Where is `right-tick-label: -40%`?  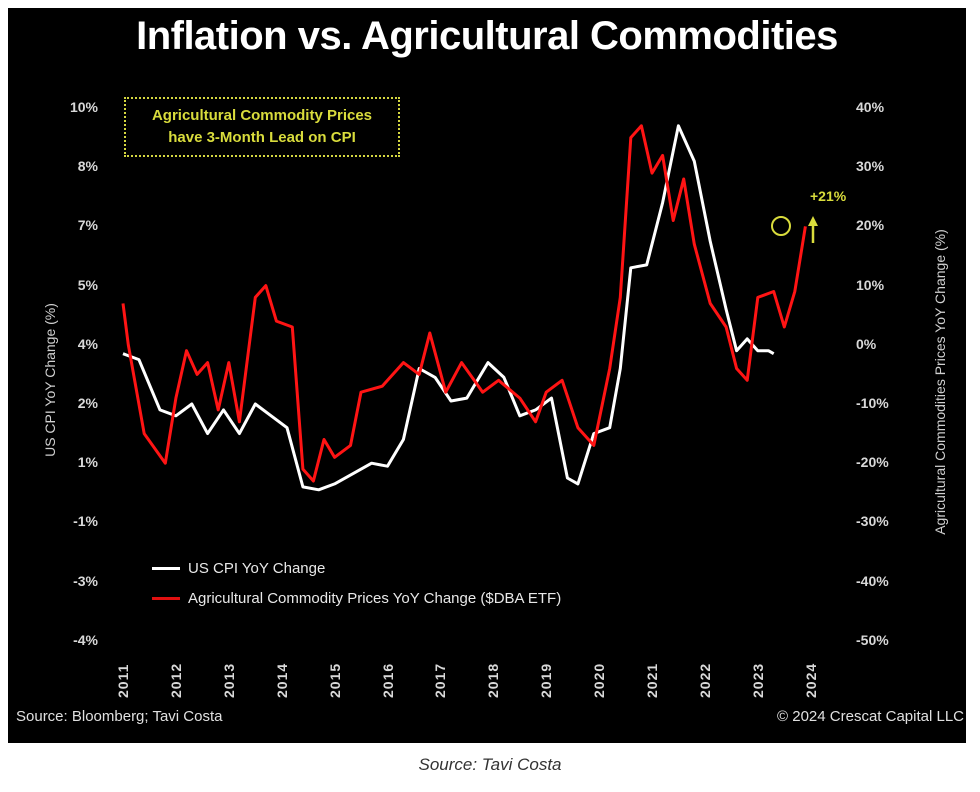
right-tick-label: -40% is located at coordinates (872, 580).